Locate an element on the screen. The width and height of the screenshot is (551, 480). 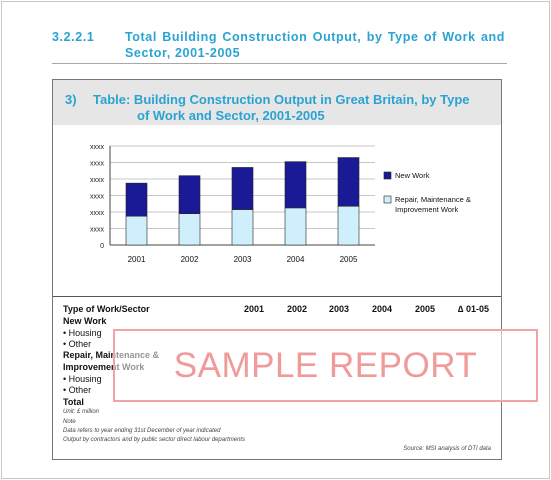
row-repair-line1: Repair, Maintenance & is located at coordinates (111, 355).